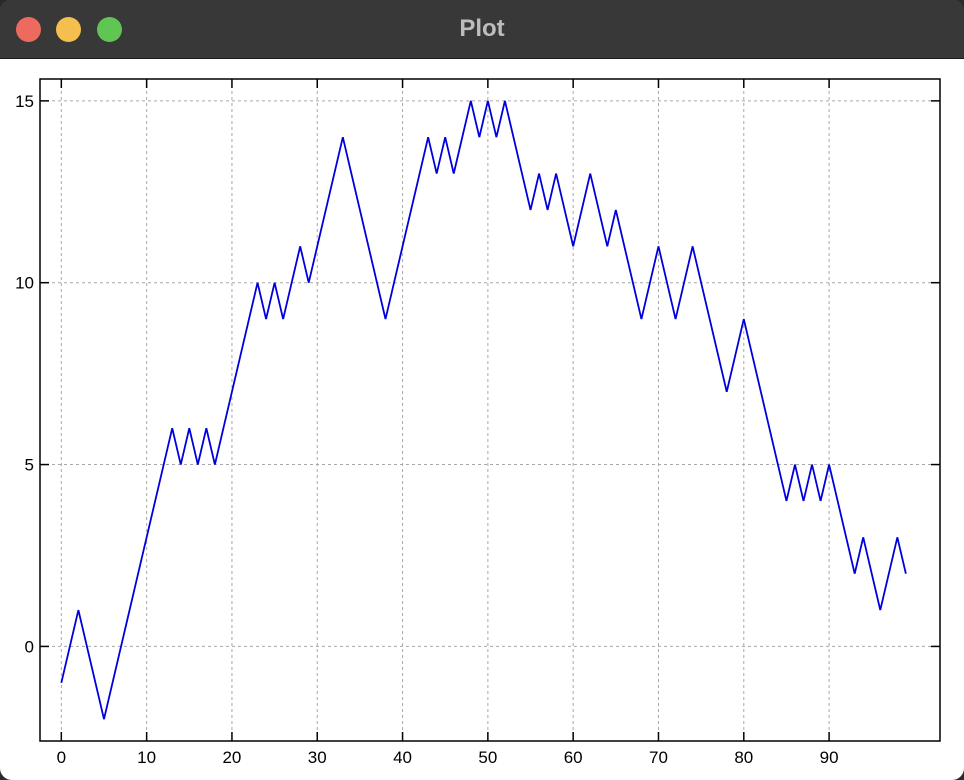 The width and height of the screenshot is (964, 780). Describe the element at coordinates (24, 283) in the screenshot. I see `y-tick-label-2: 10` at that location.